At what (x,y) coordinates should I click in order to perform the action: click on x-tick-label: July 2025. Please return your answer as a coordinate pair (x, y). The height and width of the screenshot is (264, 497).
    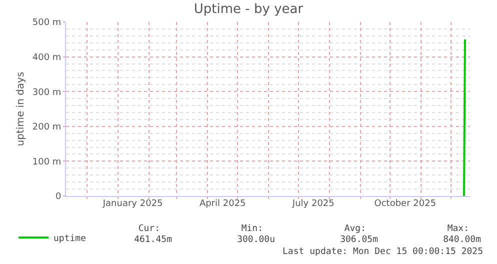
    Looking at the image, I should click on (312, 204).